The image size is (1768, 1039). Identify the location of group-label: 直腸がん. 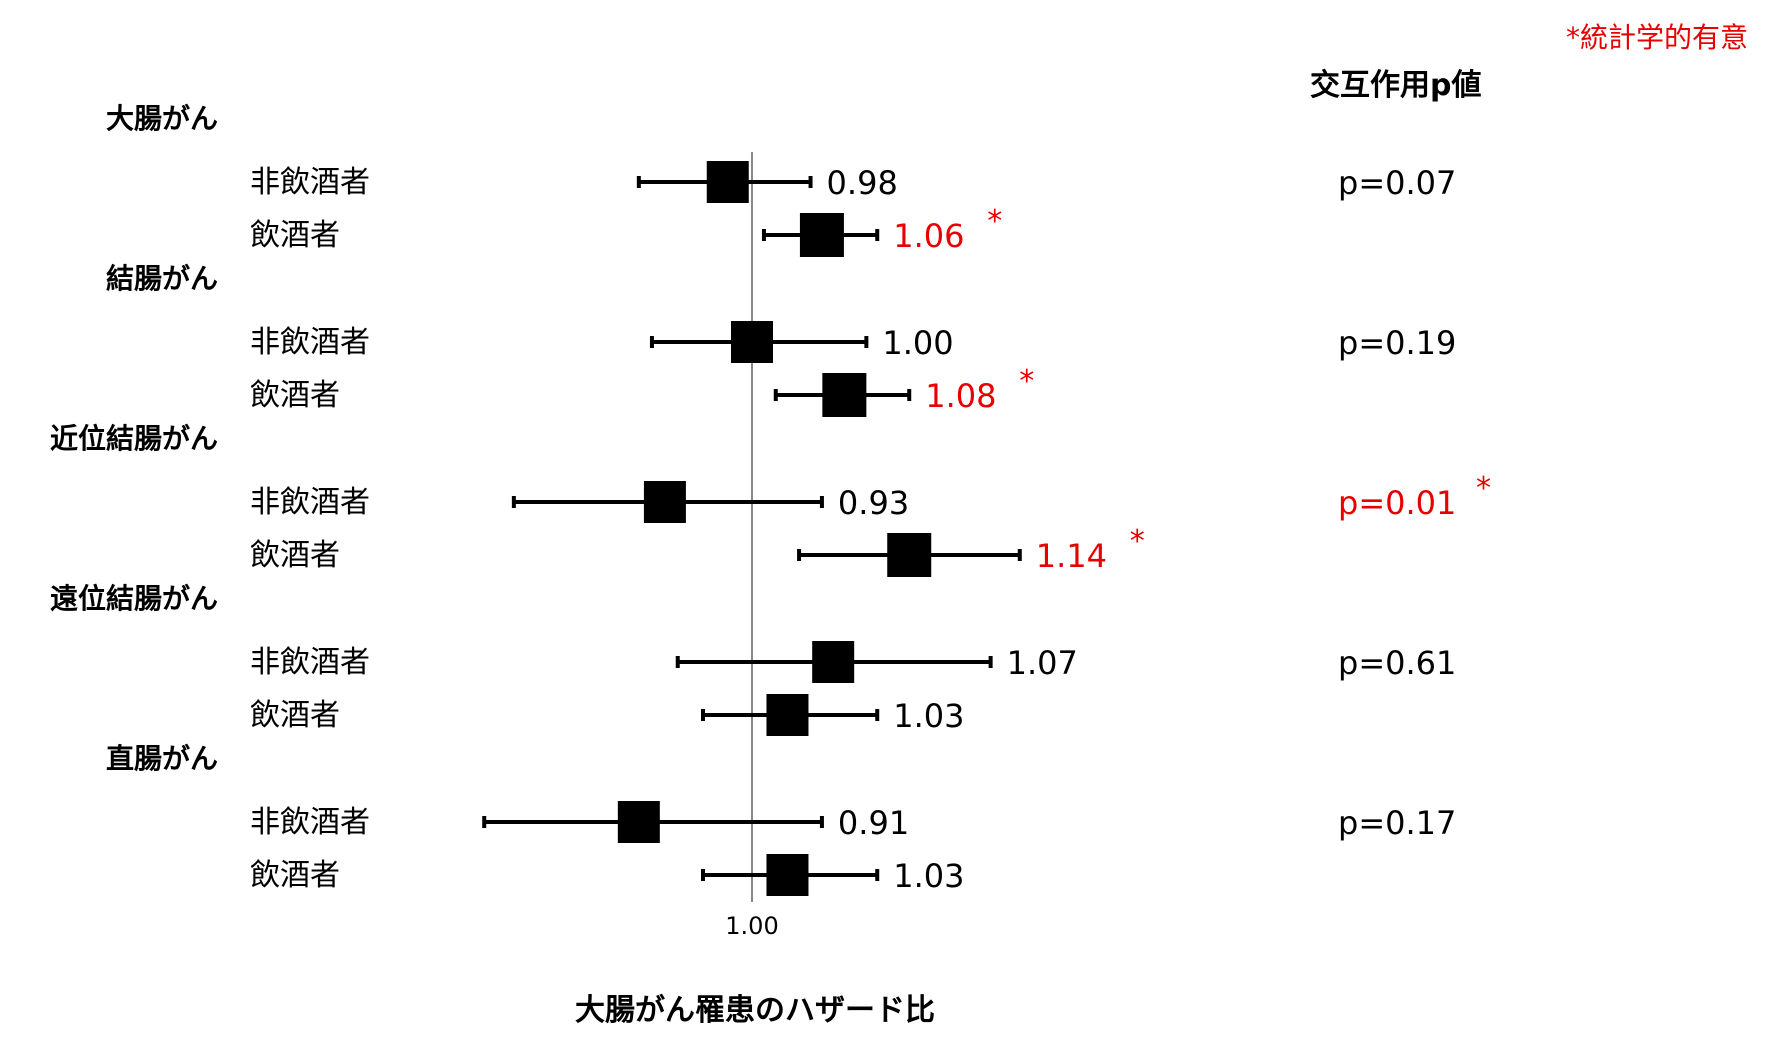
(162, 758).